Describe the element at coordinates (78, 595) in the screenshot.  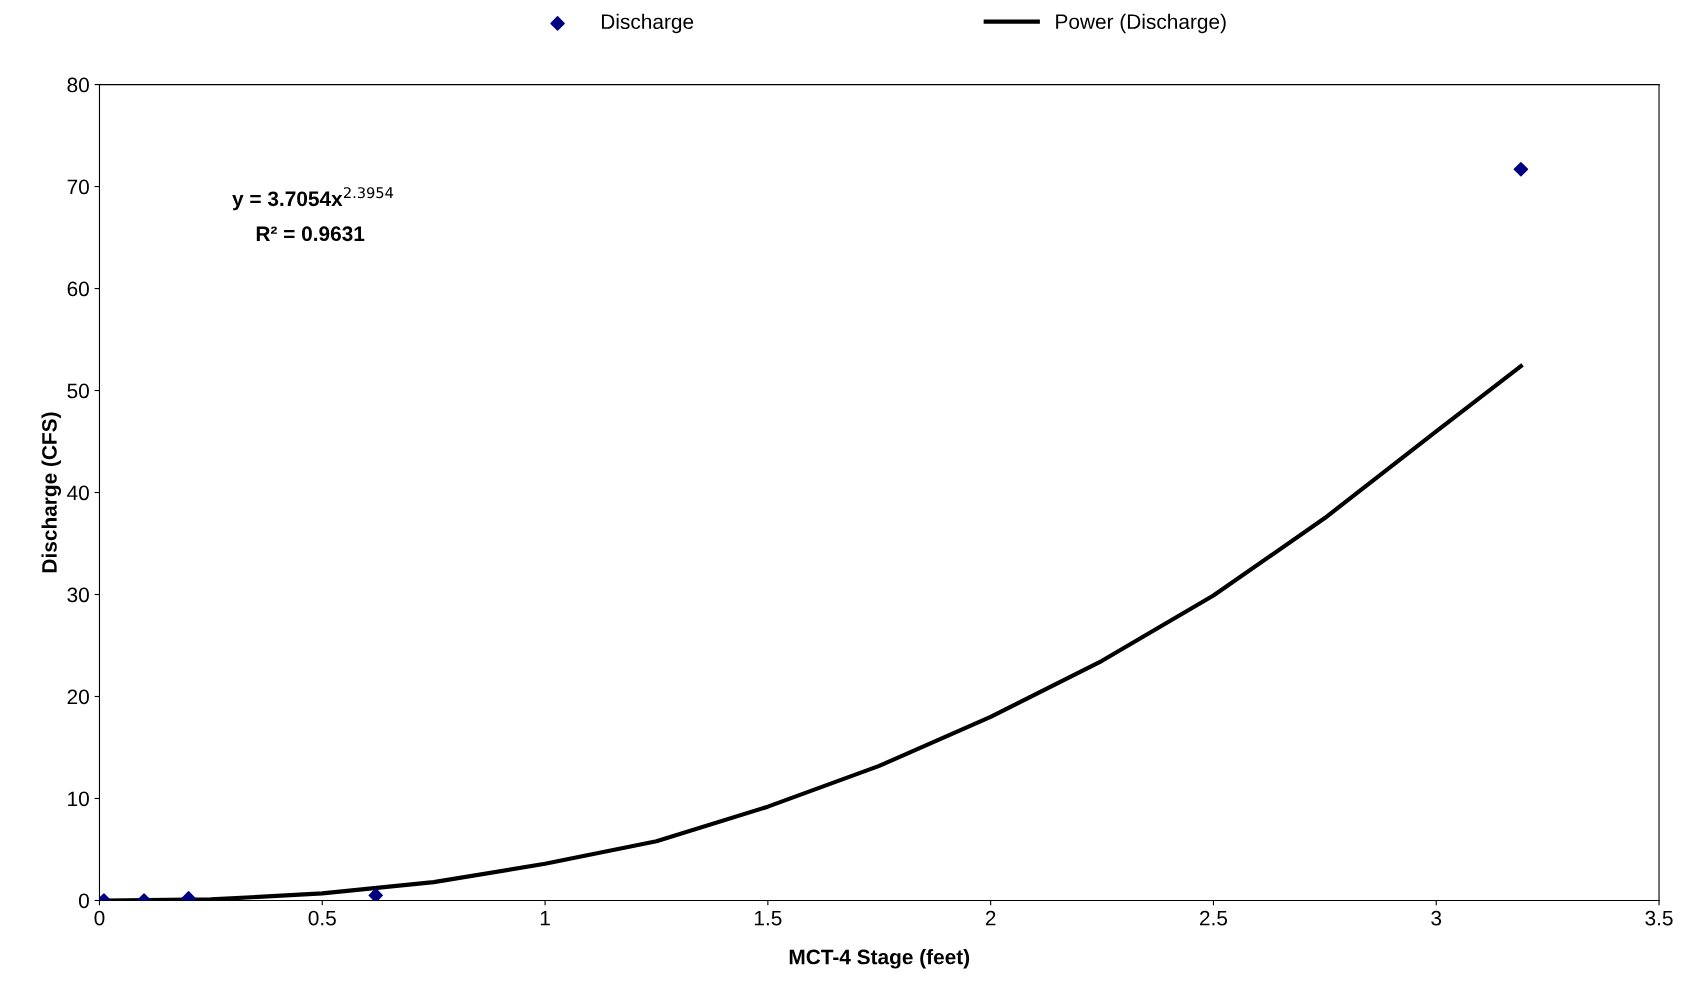
I see `y-tick-label: 30` at that location.